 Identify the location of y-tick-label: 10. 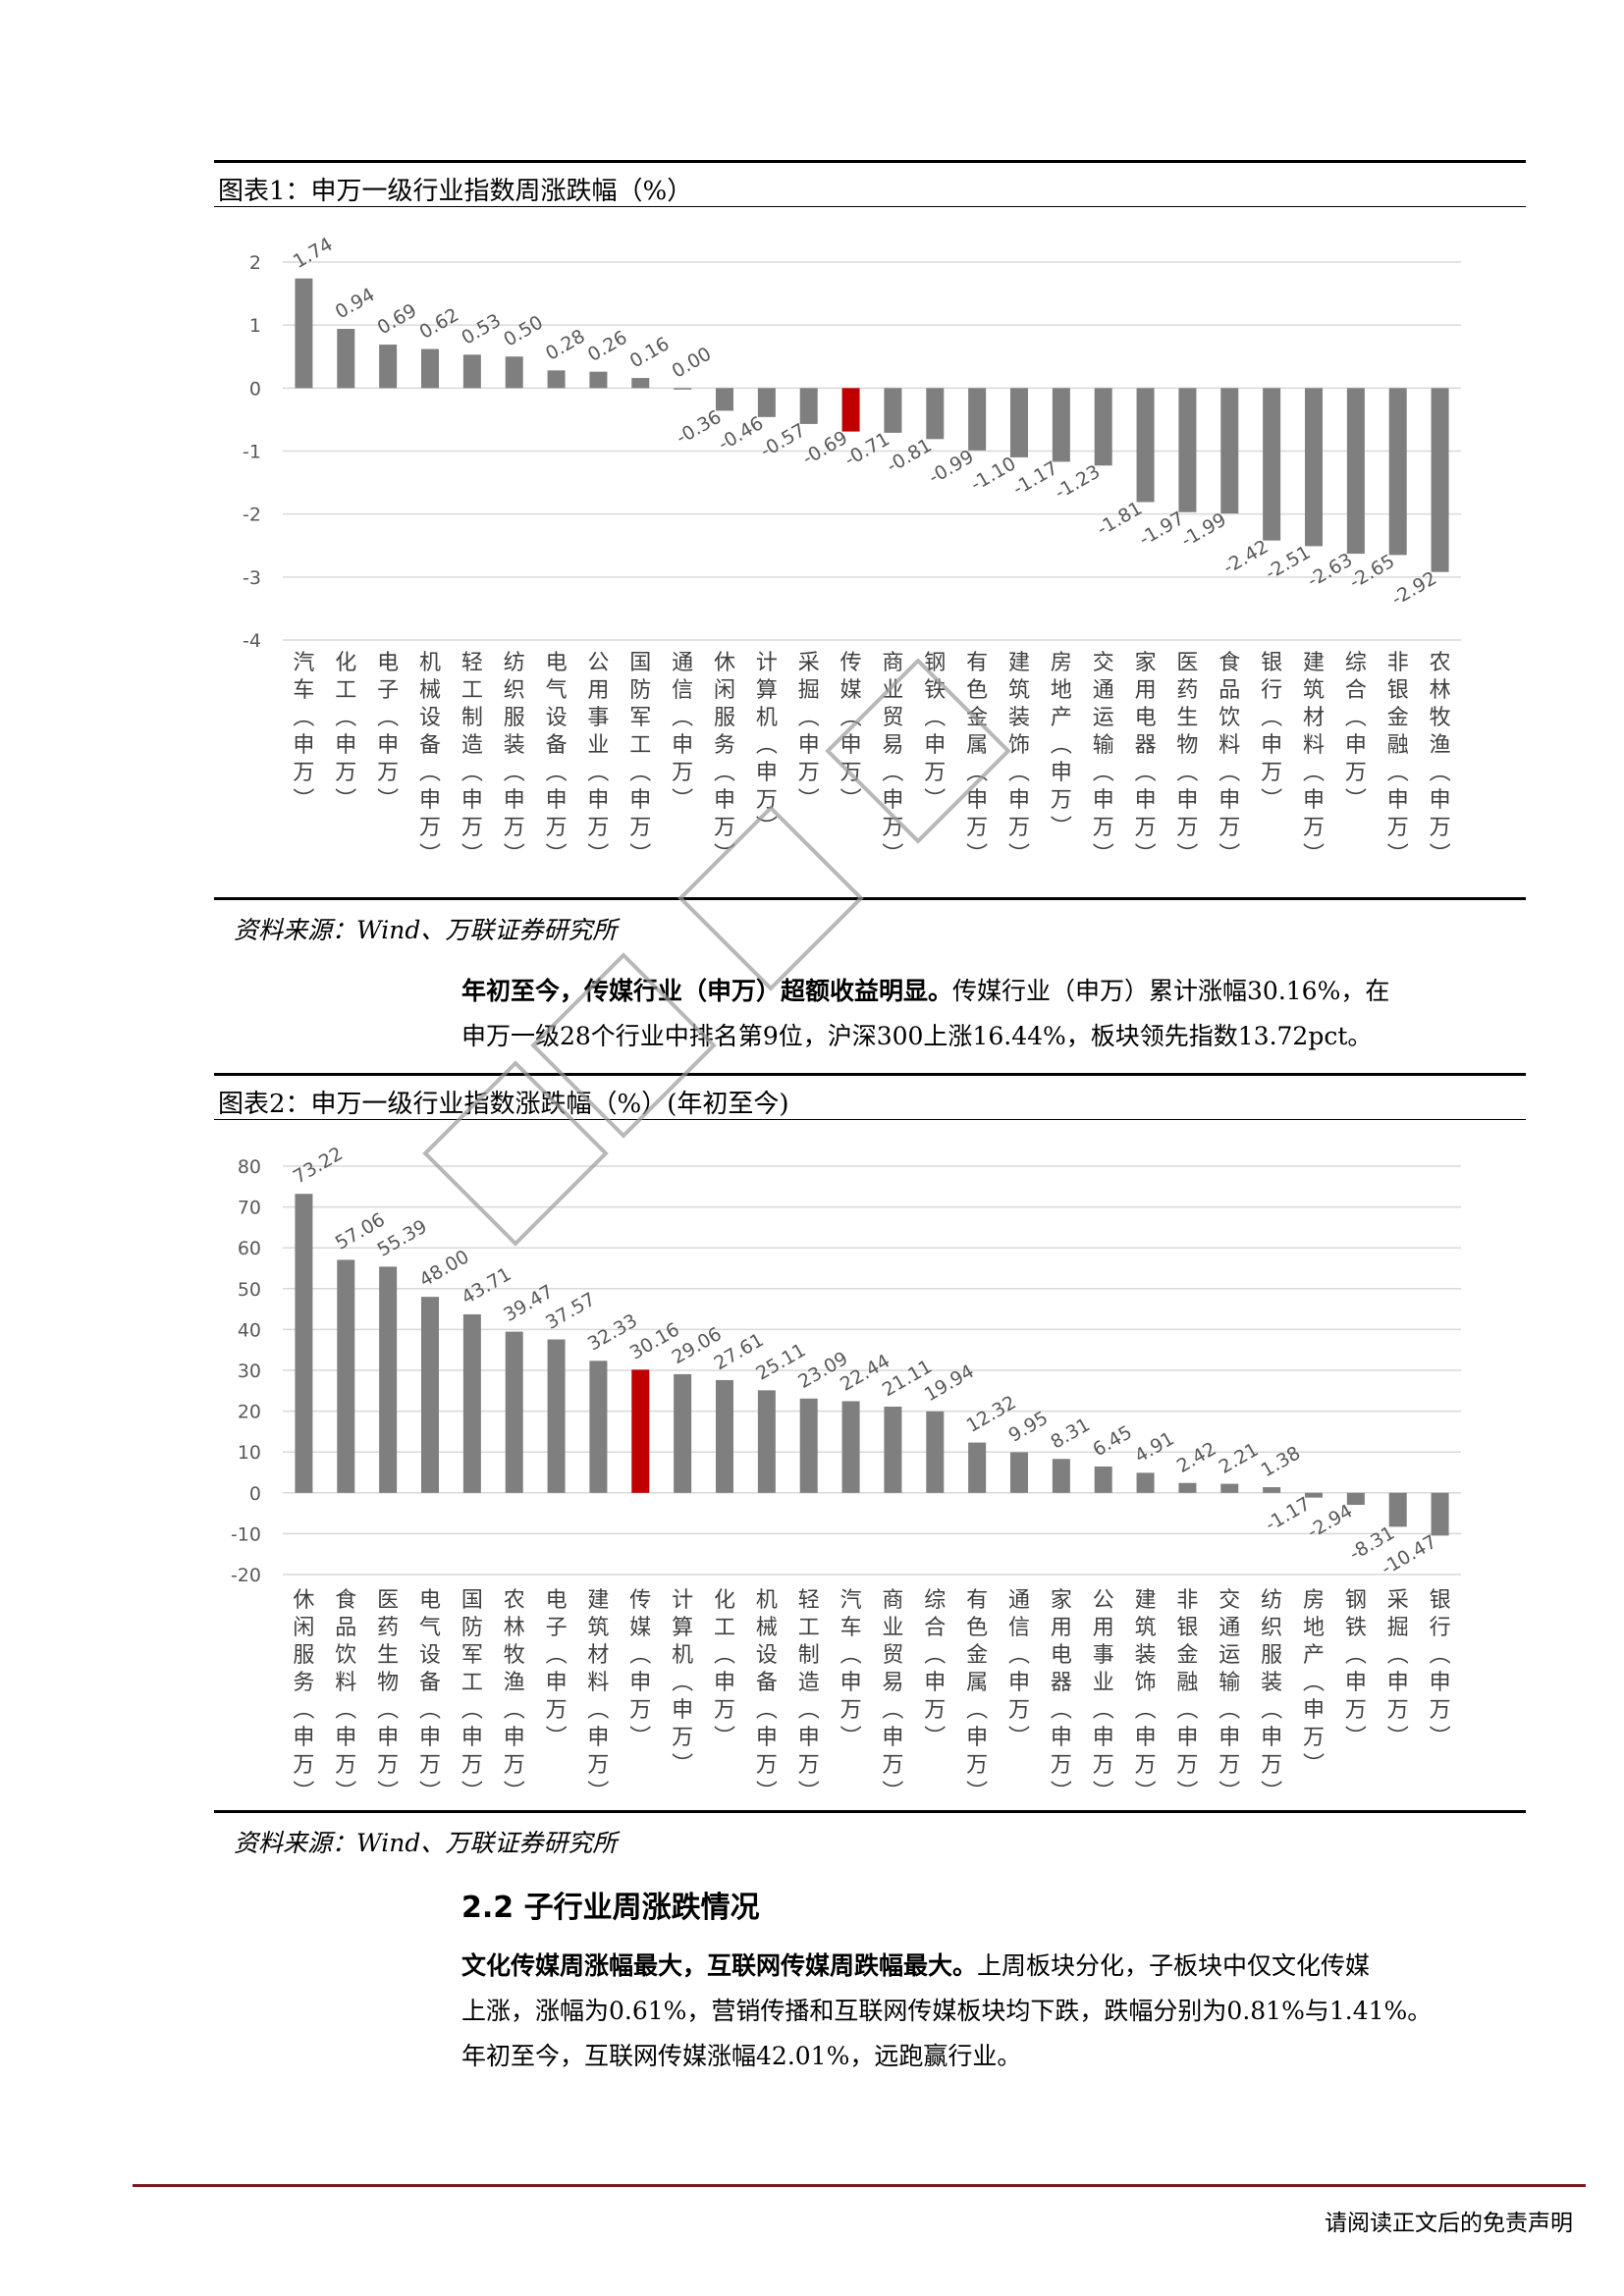
(249, 1453).